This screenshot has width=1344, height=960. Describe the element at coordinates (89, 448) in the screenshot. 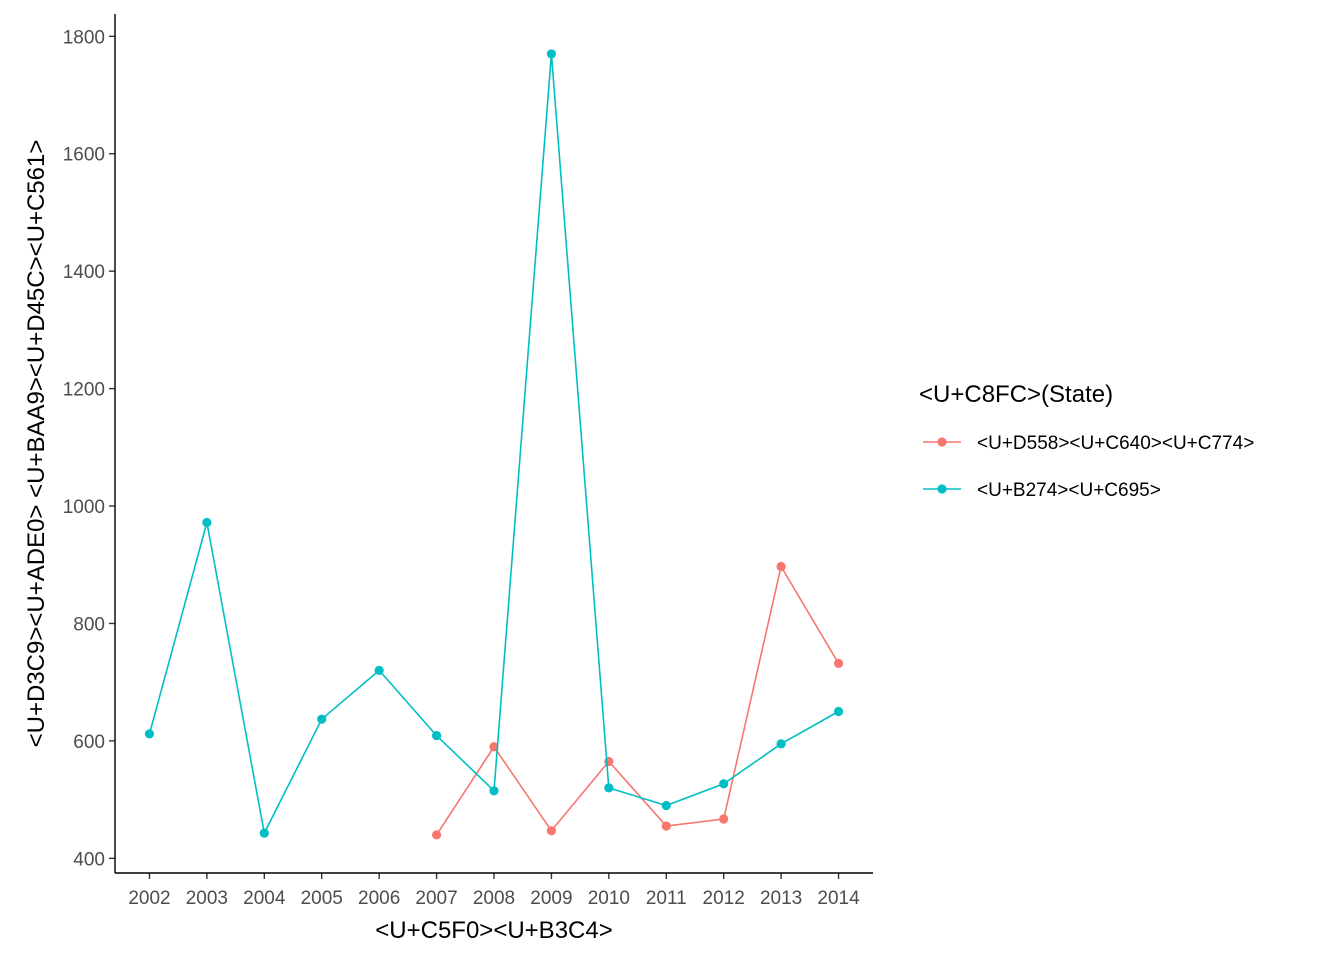

I see `y-axis-ticks: 400 600 800 1000 1200 1400 1600 1800` at that location.